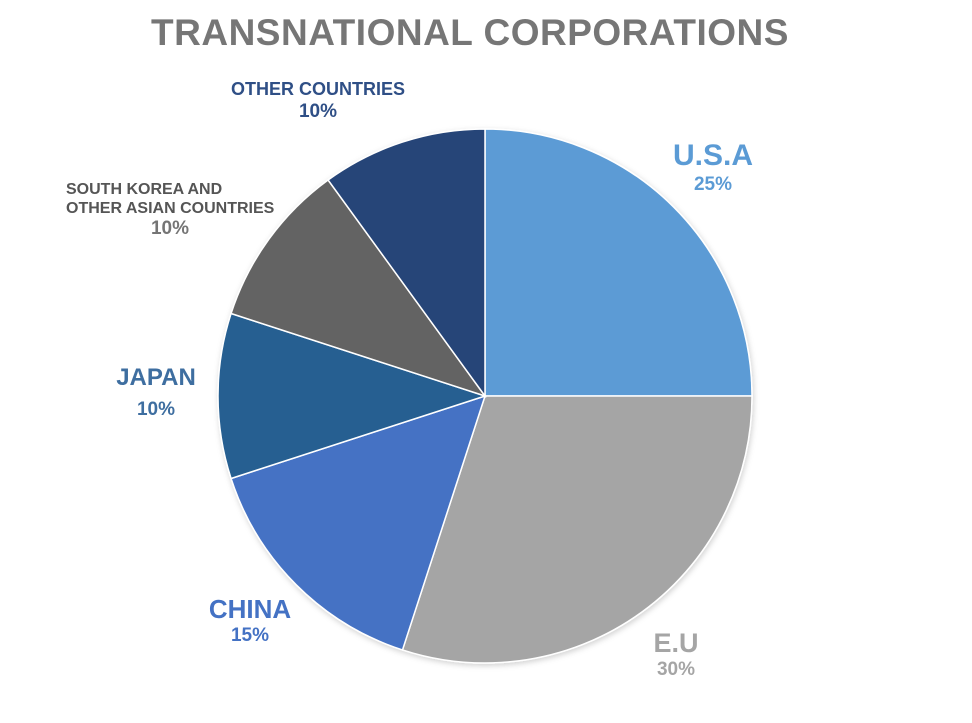  Describe the element at coordinates (712, 155) in the screenshot. I see `slice-name-usa: U.S.A` at that location.